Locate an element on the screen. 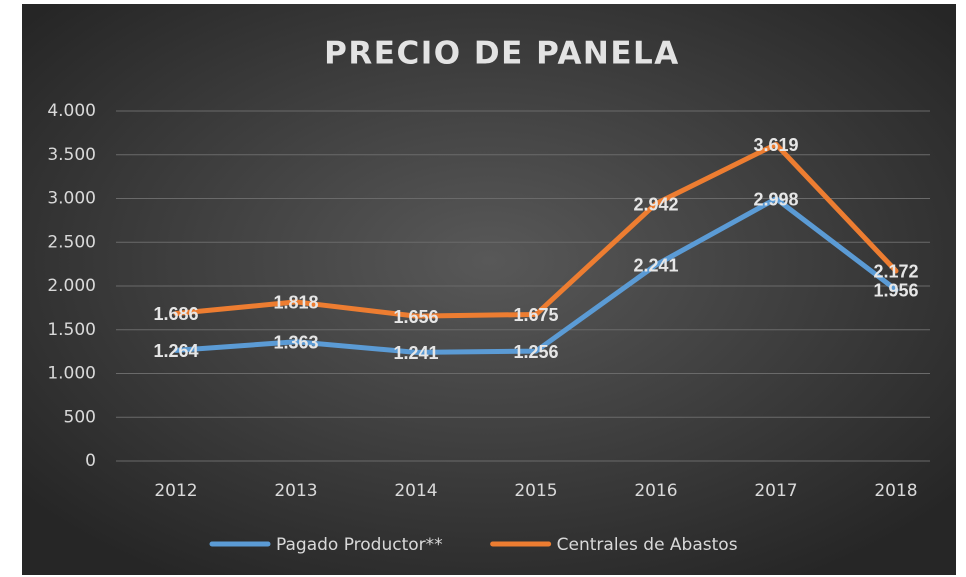  data-label: 2.172 is located at coordinates (895, 272).